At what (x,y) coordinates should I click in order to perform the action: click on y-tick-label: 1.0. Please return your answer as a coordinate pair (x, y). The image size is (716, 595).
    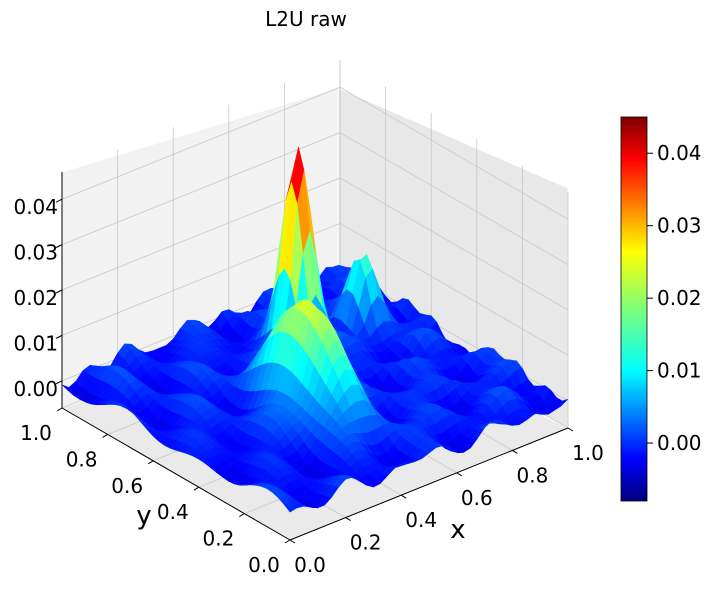
    Looking at the image, I should click on (36, 433).